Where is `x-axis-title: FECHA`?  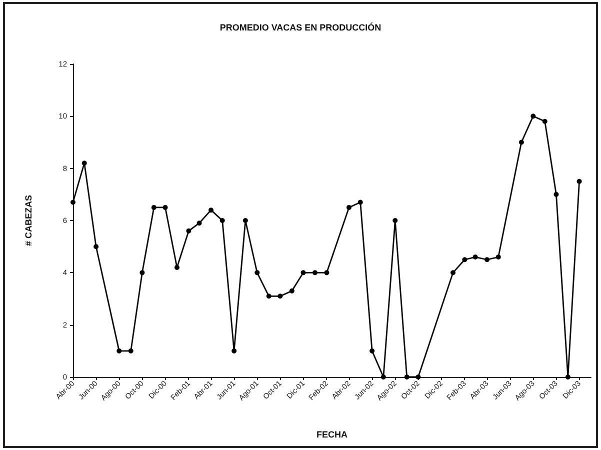
x-axis-title: FECHA is located at coordinates (332, 435).